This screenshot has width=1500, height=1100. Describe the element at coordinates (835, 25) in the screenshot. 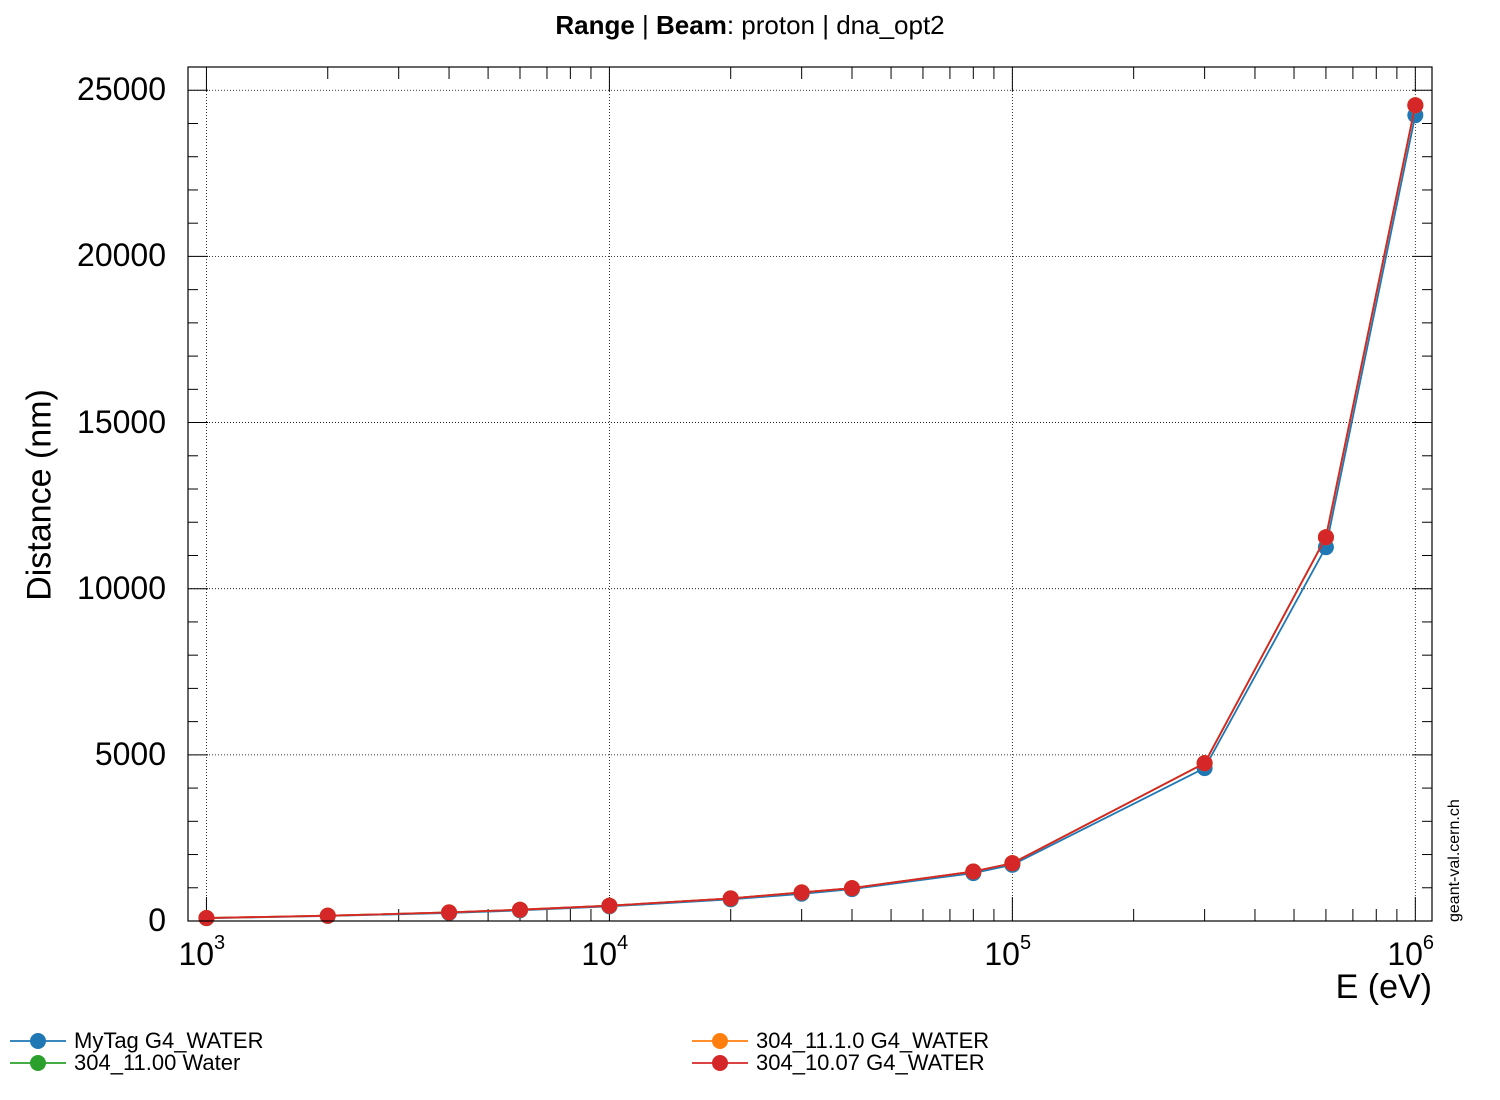

I see `title-rest: : proton | dna_opt2` at that location.